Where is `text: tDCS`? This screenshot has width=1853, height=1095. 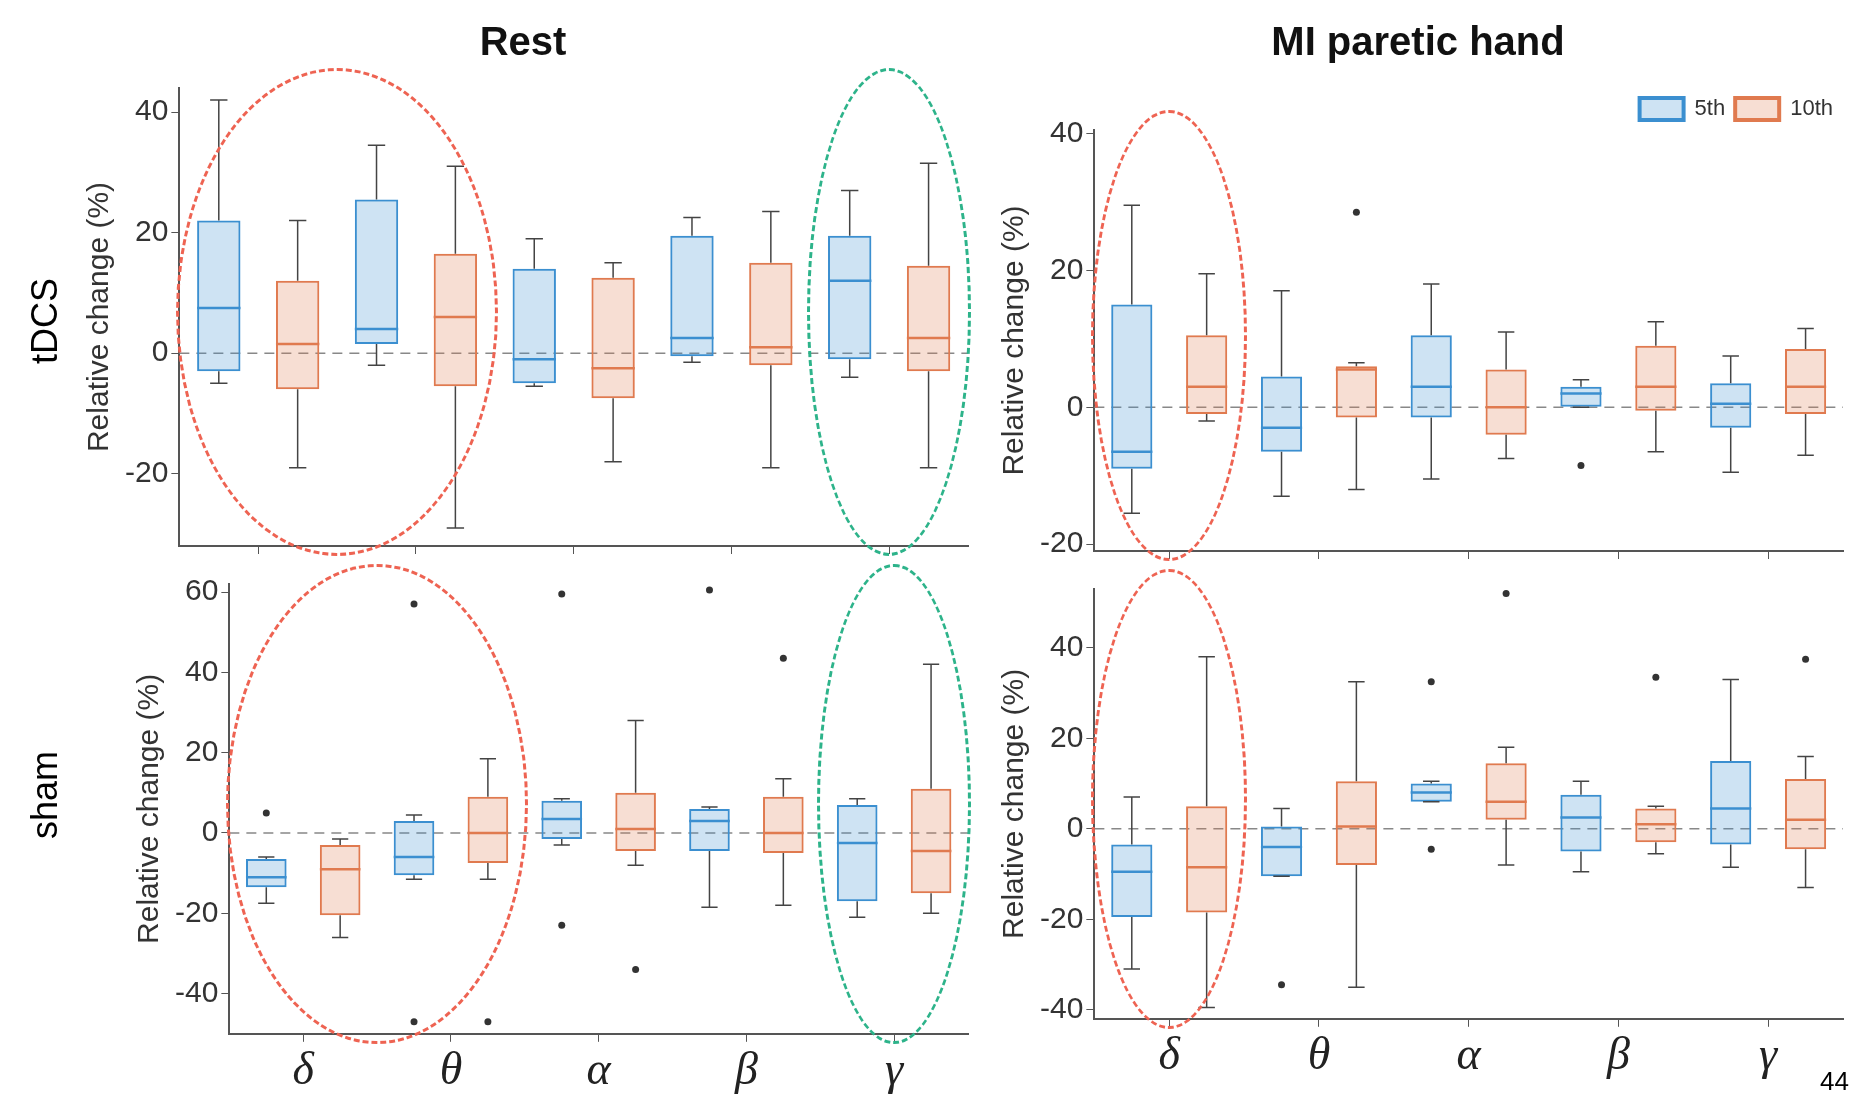 text: tDCS is located at coordinates (45, 320).